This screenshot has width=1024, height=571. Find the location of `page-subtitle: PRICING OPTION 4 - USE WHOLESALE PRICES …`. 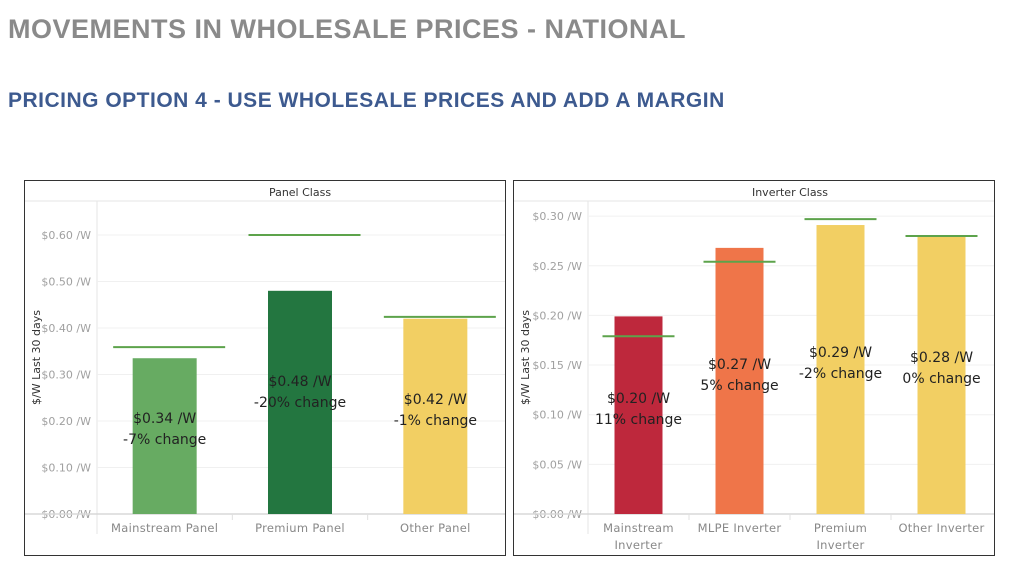

page-subtitle: PRICING OPTION 4 - USE WHOLESALE PRICES … is located at coordinates (366, 100).